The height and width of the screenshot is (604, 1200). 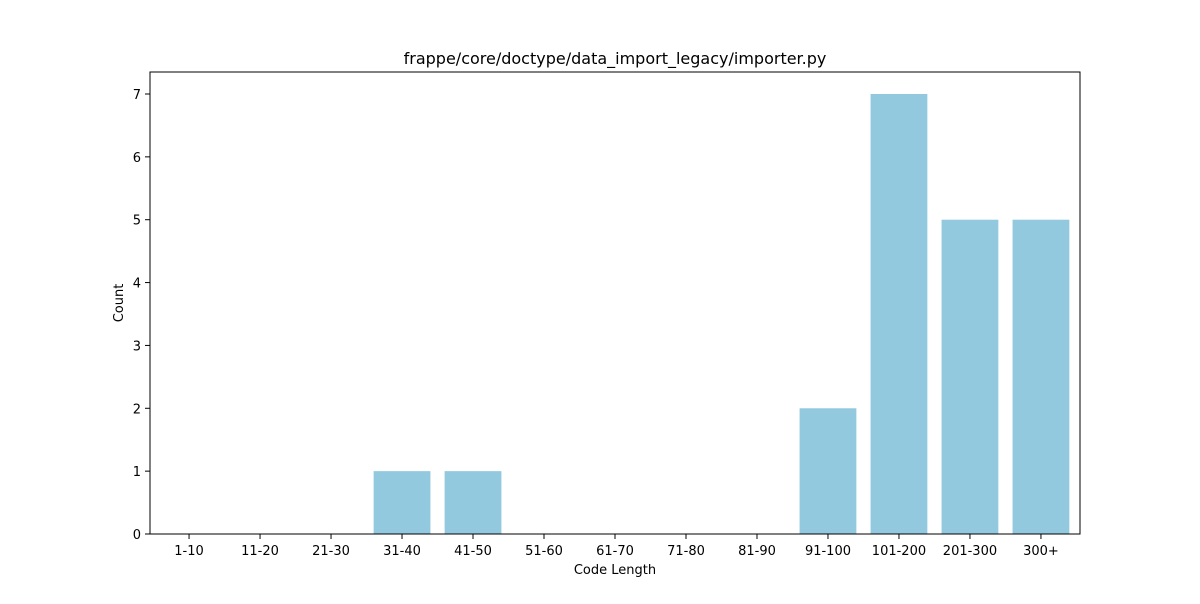 What do you see at coordinates (137, 284) in the screenshot?
I see `y-tick-label: 4` at bounding box center [137, 284].